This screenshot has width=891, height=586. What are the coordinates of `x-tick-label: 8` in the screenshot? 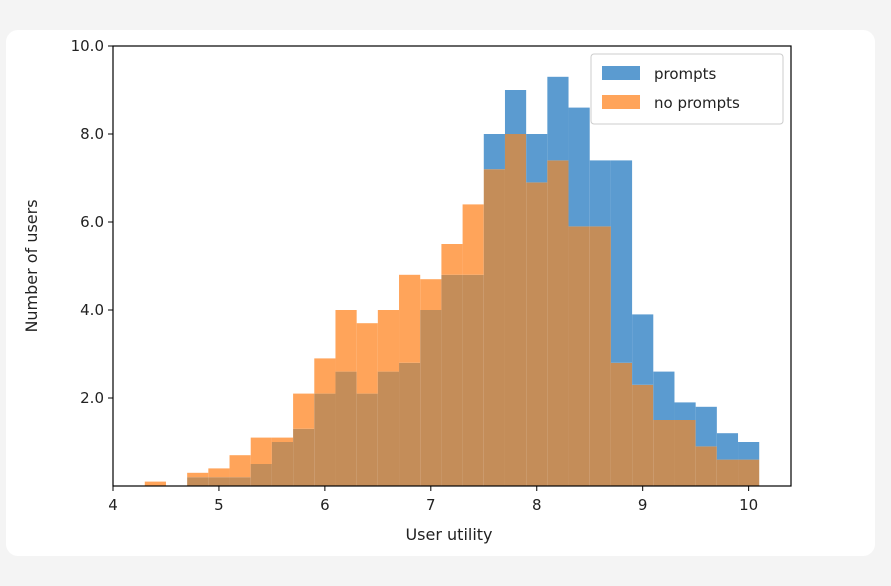 It's located at (537, 505).